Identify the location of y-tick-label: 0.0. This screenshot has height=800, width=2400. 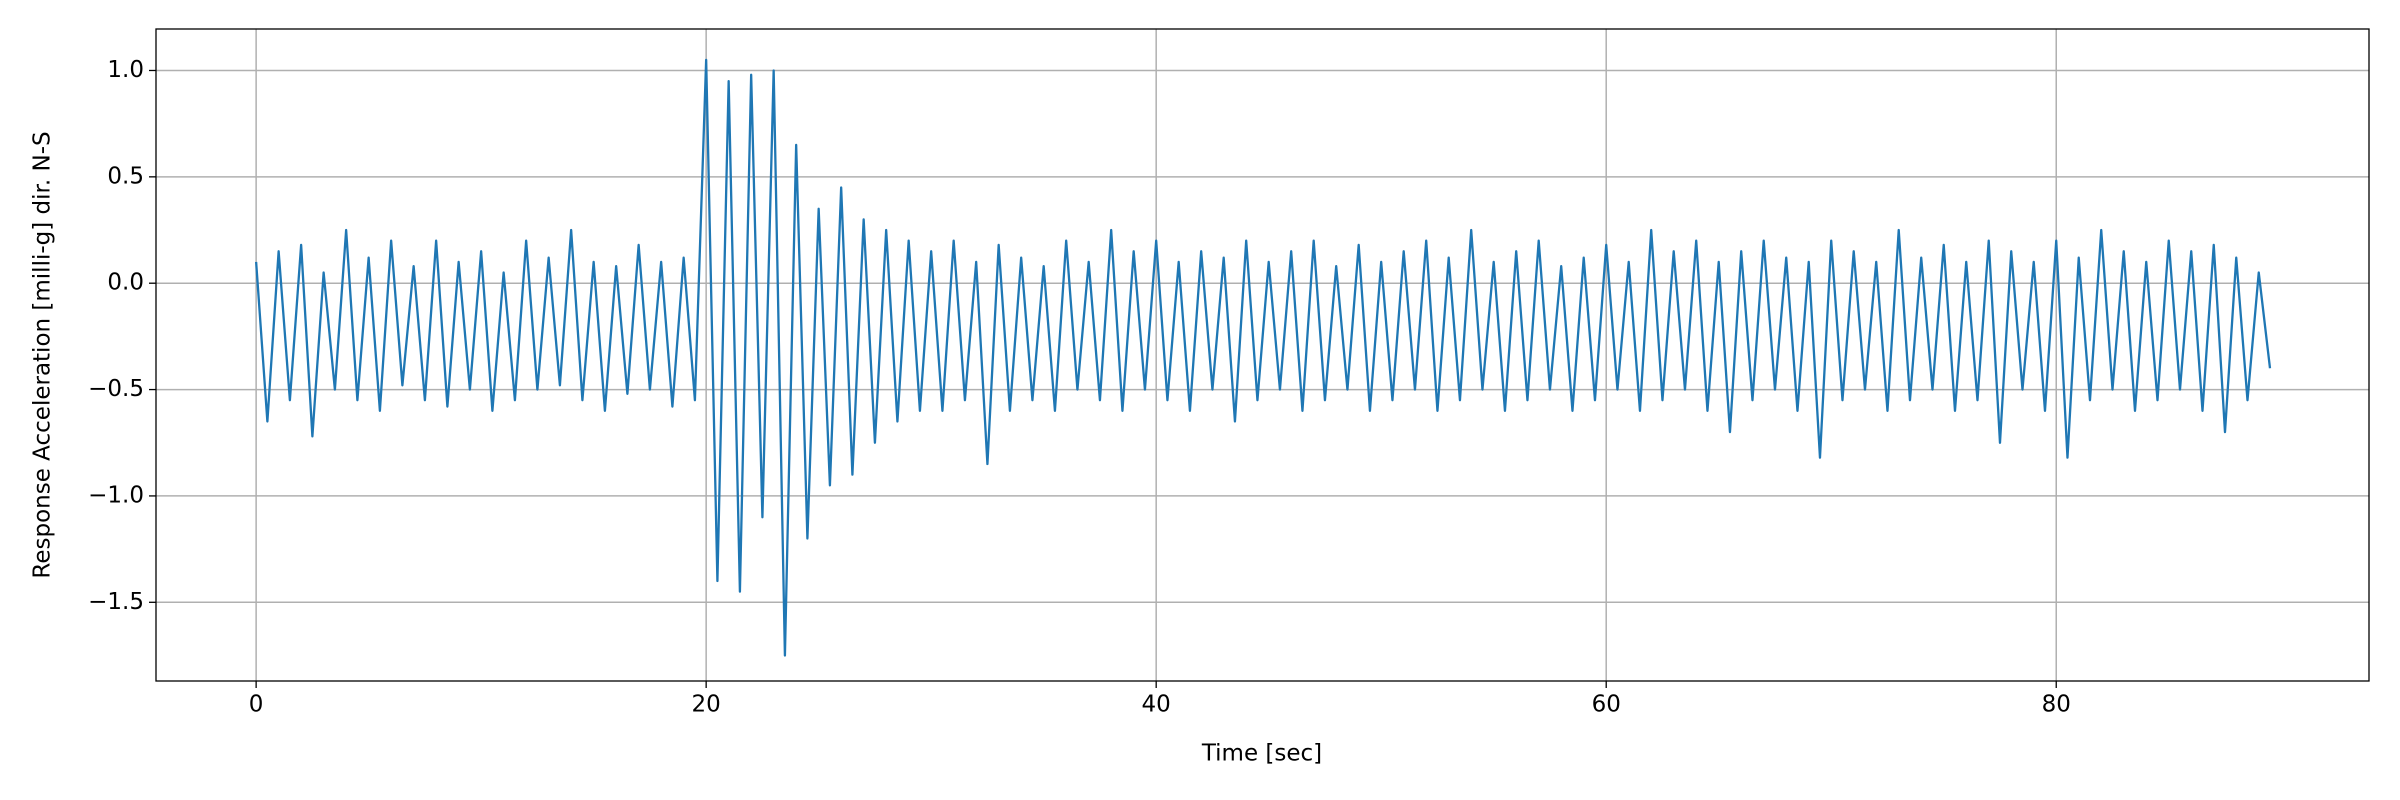
(125, 283).